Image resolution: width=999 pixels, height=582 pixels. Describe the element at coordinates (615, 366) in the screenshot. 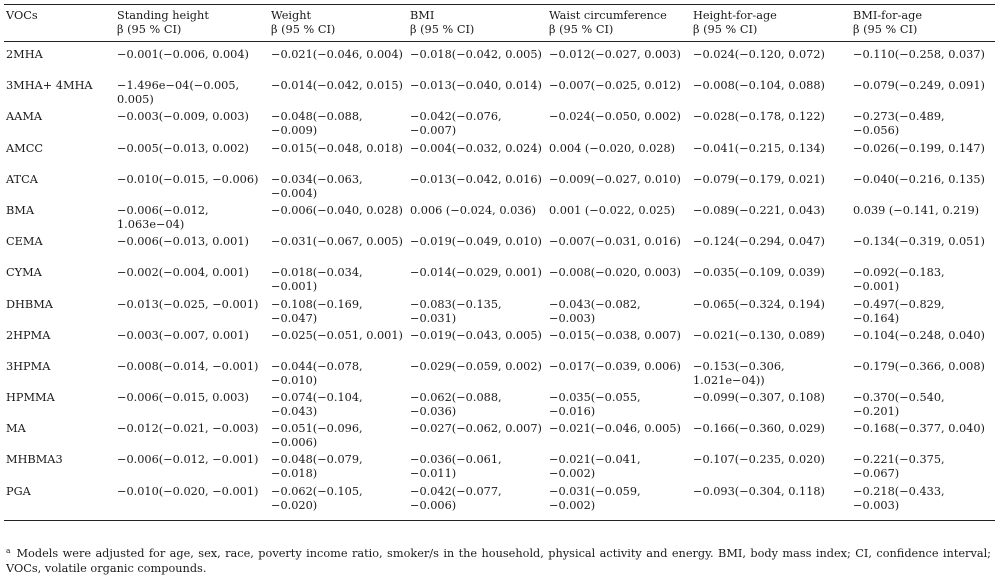

I see `cell-waist: −0.017(−0.039, 0.006)` at that location.